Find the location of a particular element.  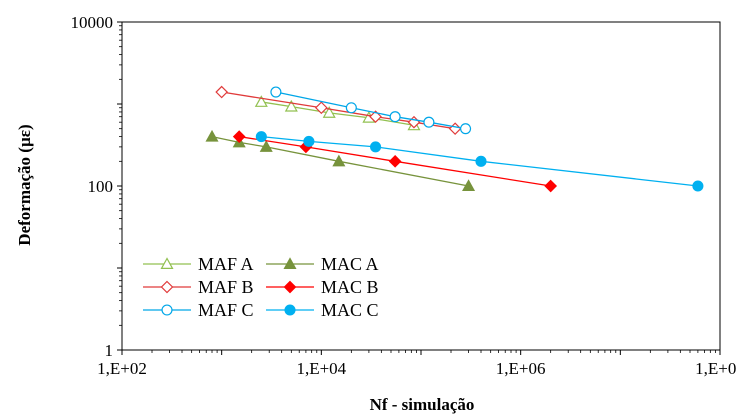

series-mac-c is located at coordinates (479, 161).